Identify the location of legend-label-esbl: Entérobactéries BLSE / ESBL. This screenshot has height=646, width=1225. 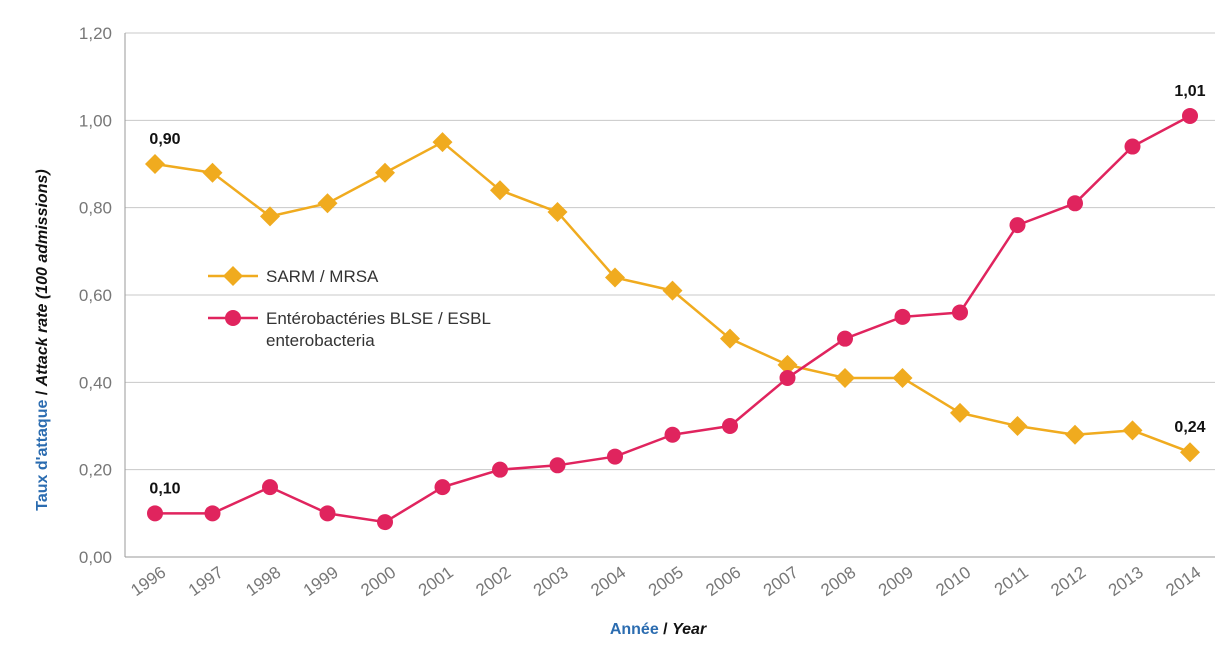
(378, 318).